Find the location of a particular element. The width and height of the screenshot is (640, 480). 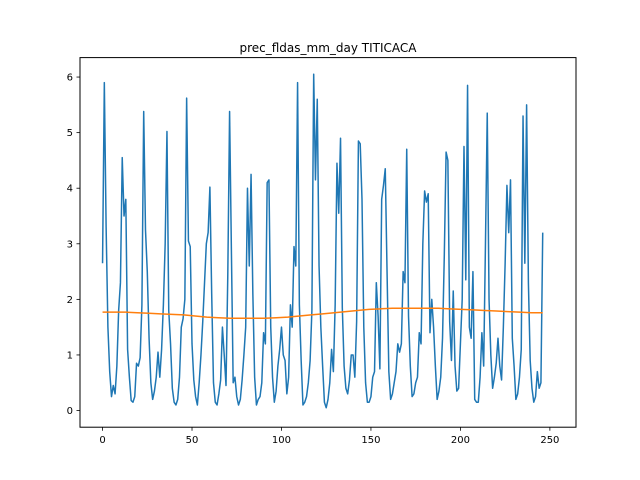

y-tick-label: 4 is located at coordinates (70, 189).